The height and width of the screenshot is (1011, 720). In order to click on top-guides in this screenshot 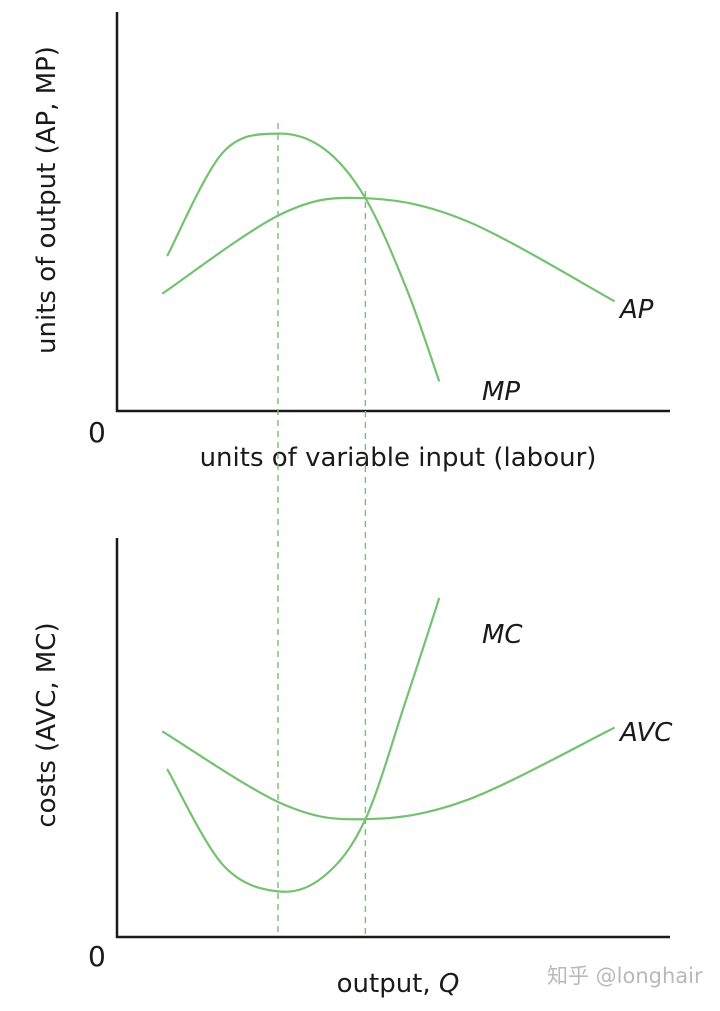, I will do `click(322, 529)`.